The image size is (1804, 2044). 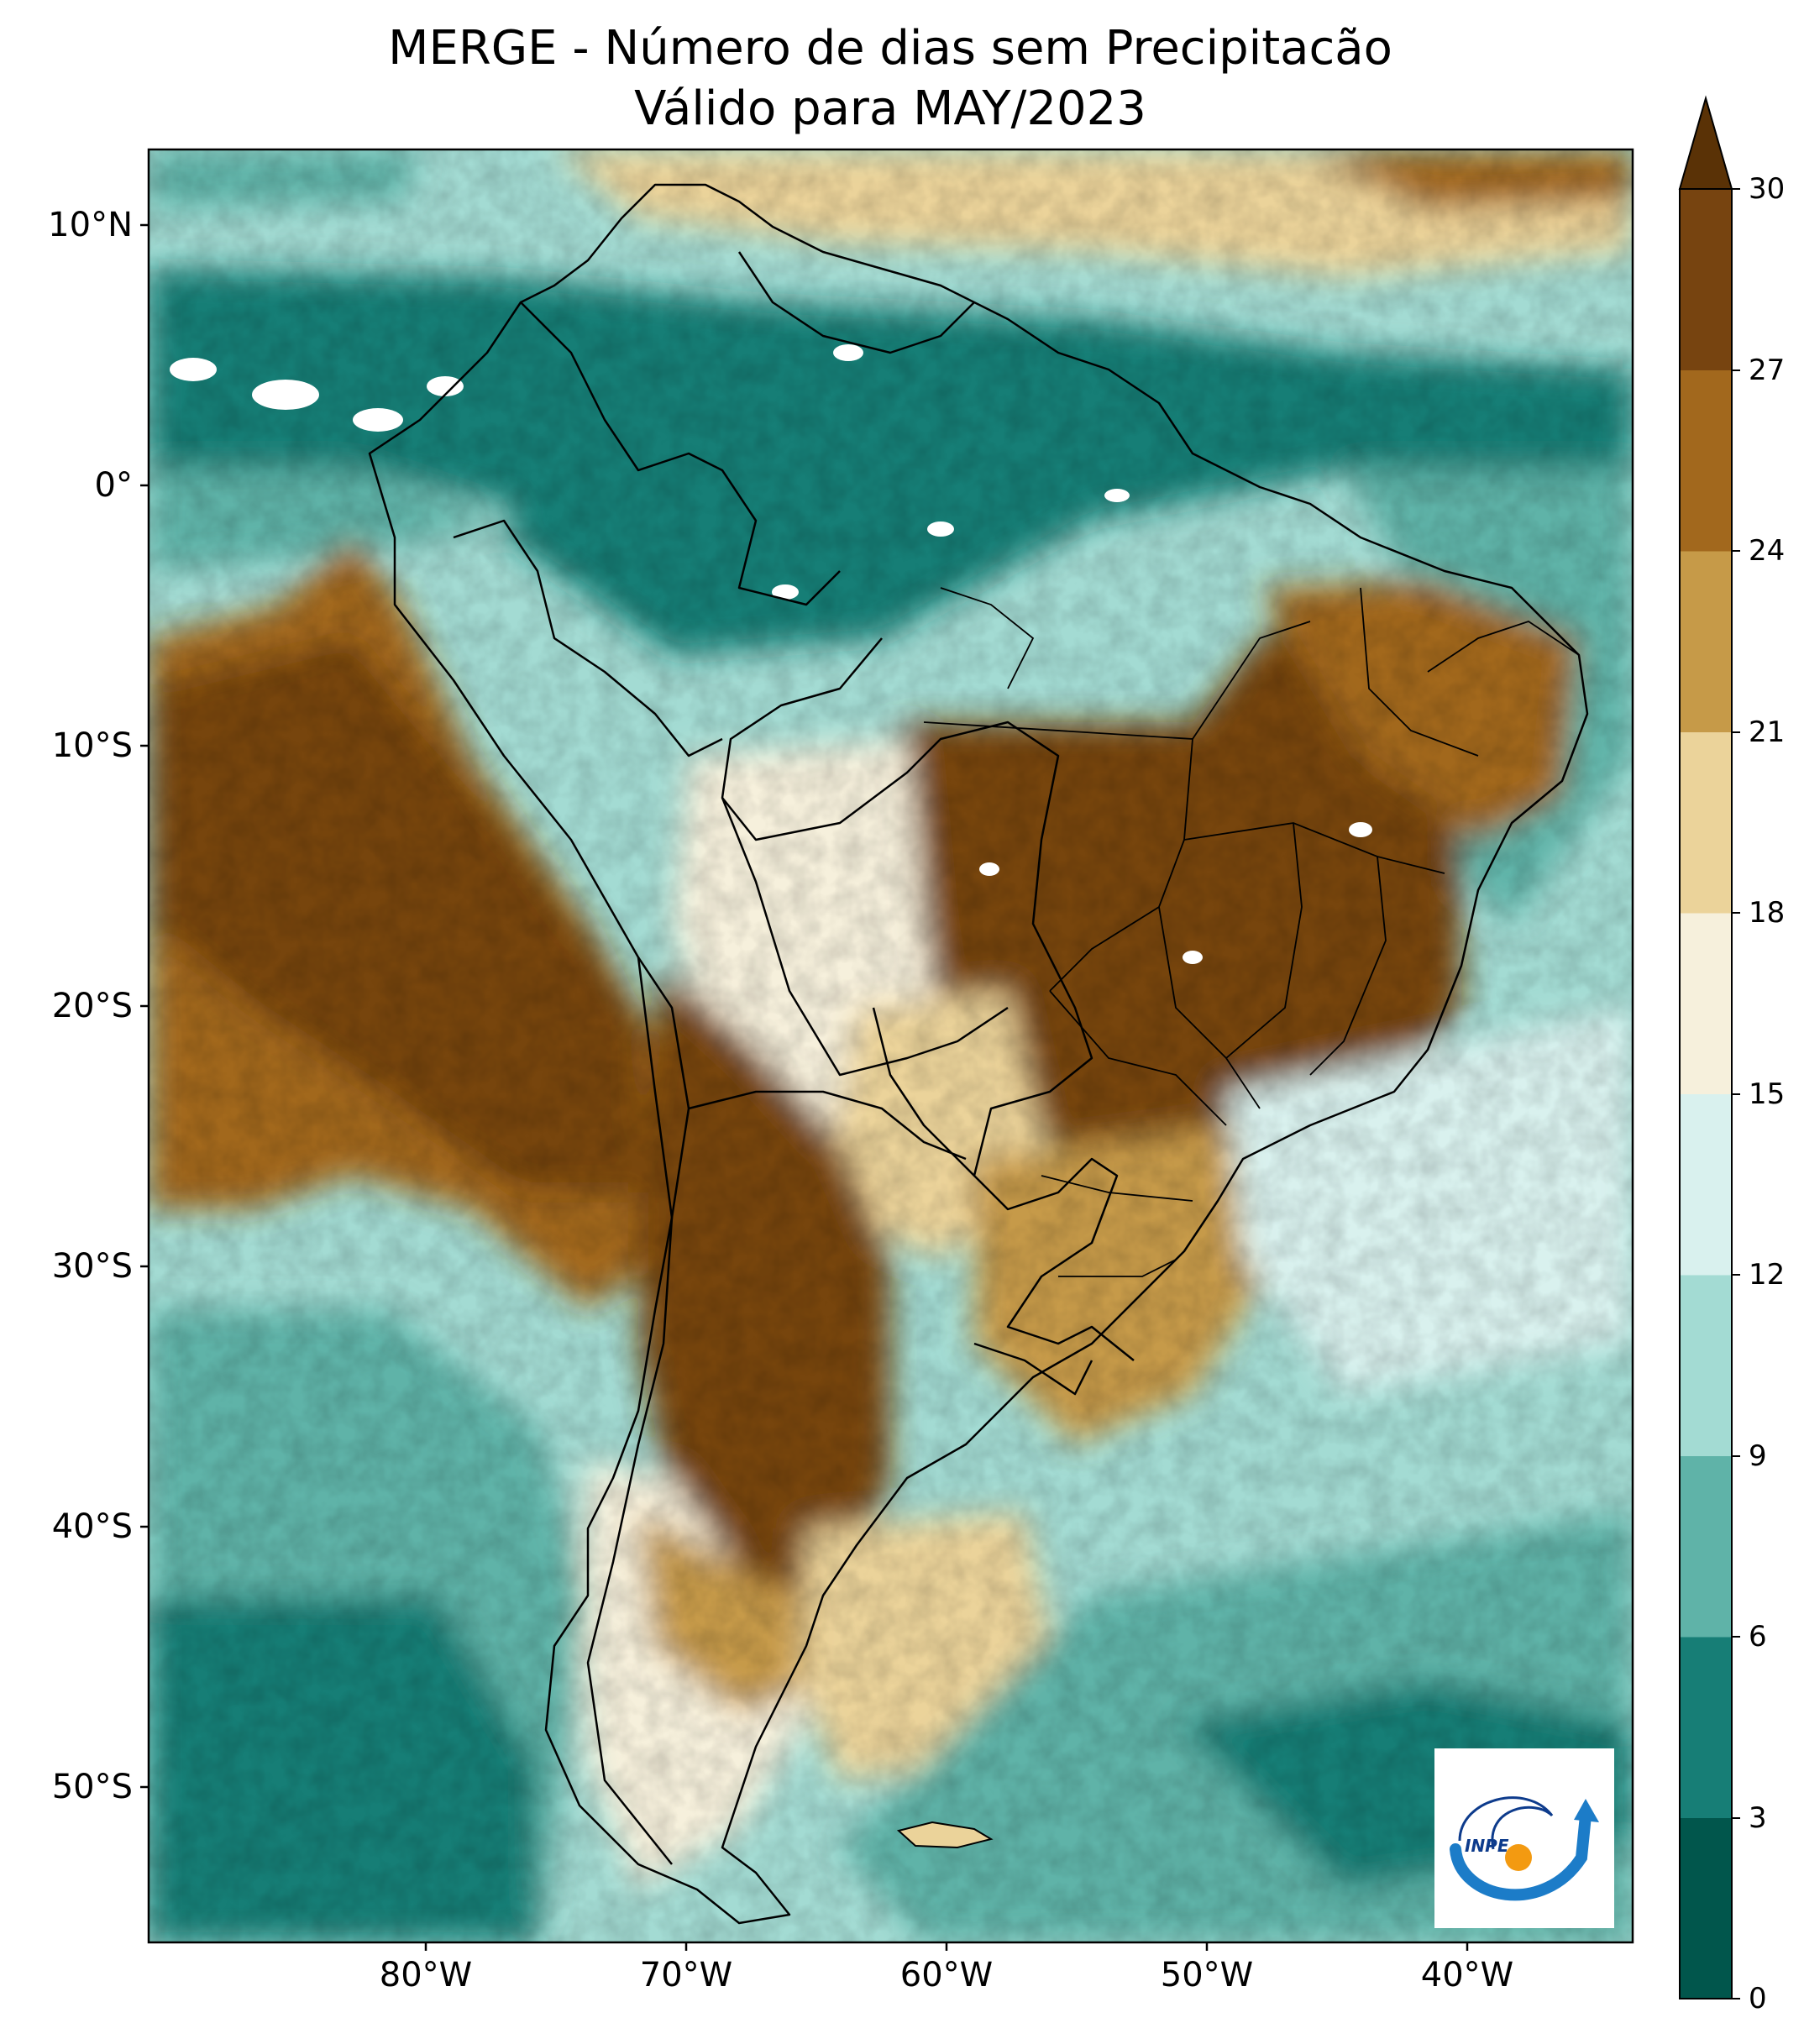 I want to click on colorbar-extend-arrow, so click(x=1705, y=142).